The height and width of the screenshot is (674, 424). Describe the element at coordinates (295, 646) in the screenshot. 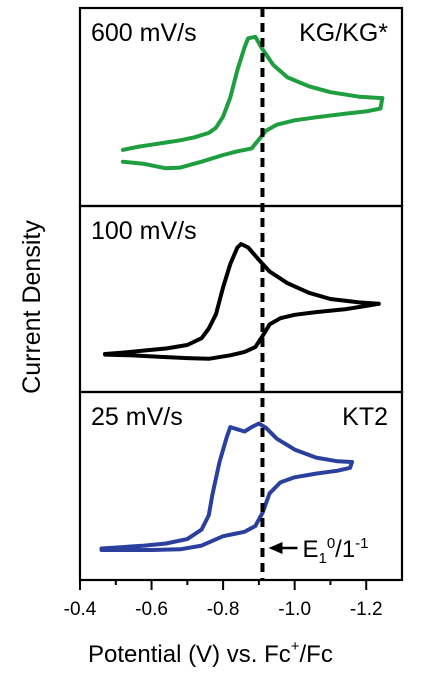

I see `x-axis-label-sup: +` at that location.